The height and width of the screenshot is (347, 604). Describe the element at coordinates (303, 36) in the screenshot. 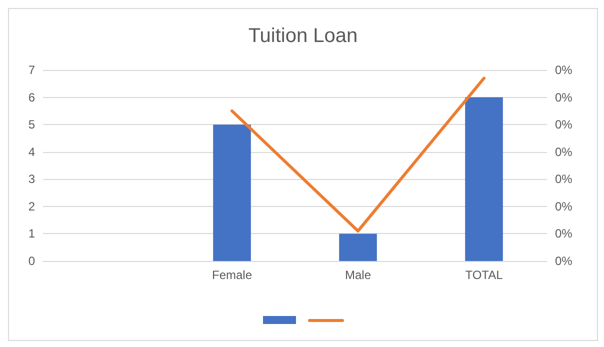

I see `chart-title: Tuition Loan` at that location.